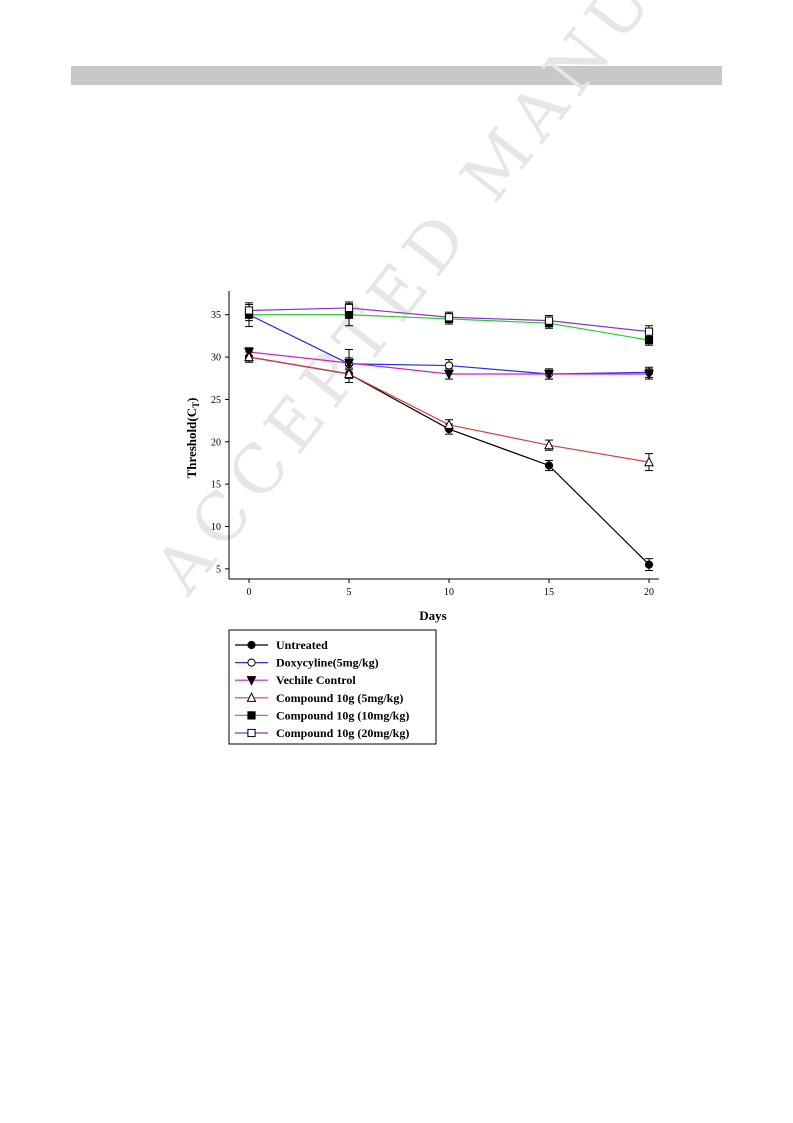 This screenshot has width=793, height=1123. Describe the element at coordinates (216, 358) in the screenshot. I see `y-tick-label: 30` at that location.